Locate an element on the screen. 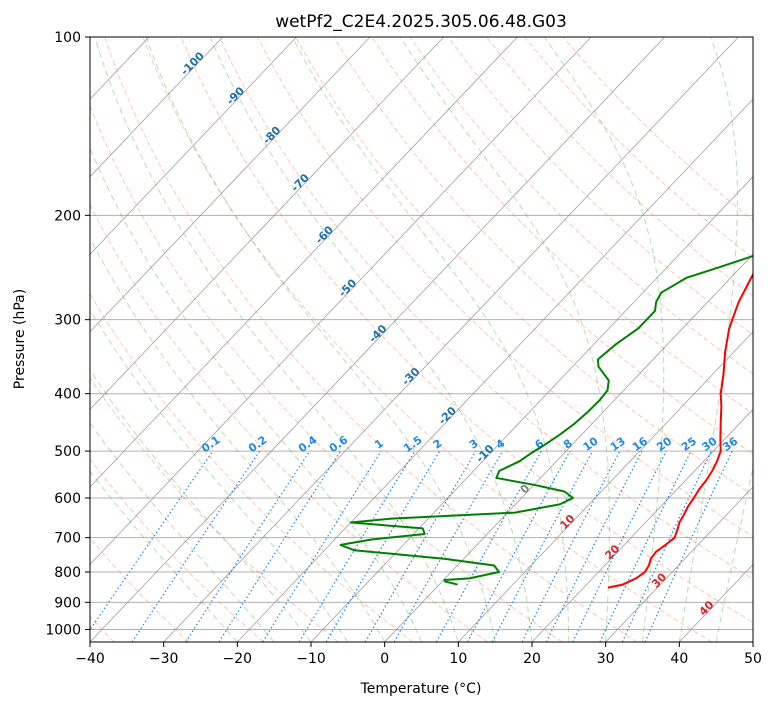  y-tick-label: 600 is located at coordinates (67, 499).